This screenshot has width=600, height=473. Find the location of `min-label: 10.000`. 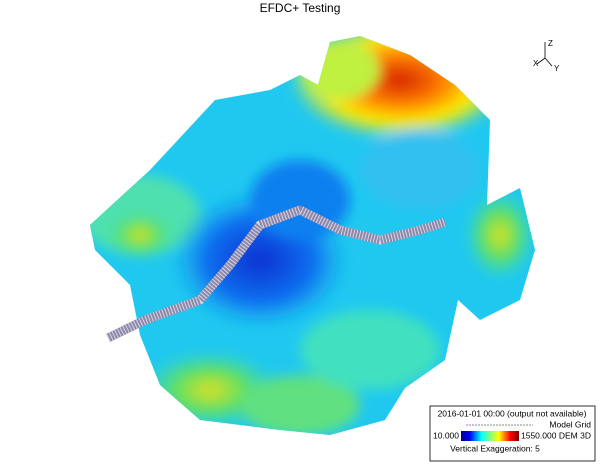

min-label: 10.000 is located at coordinates (446, 435).